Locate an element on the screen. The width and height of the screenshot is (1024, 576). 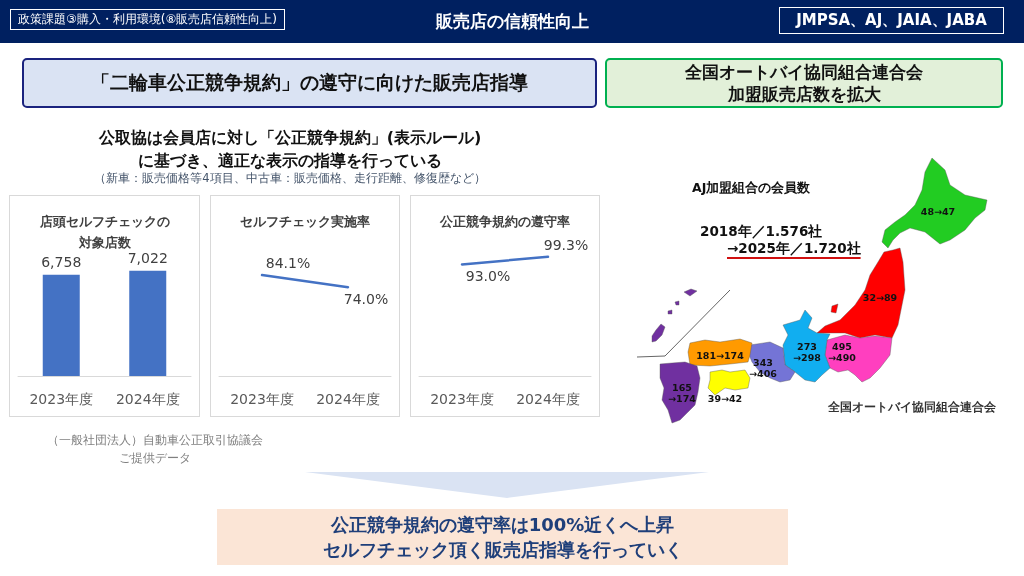
text: 「二輪車公正競争規約」の遵守に向けた販売店指導 is located at coordinates (309, 83).